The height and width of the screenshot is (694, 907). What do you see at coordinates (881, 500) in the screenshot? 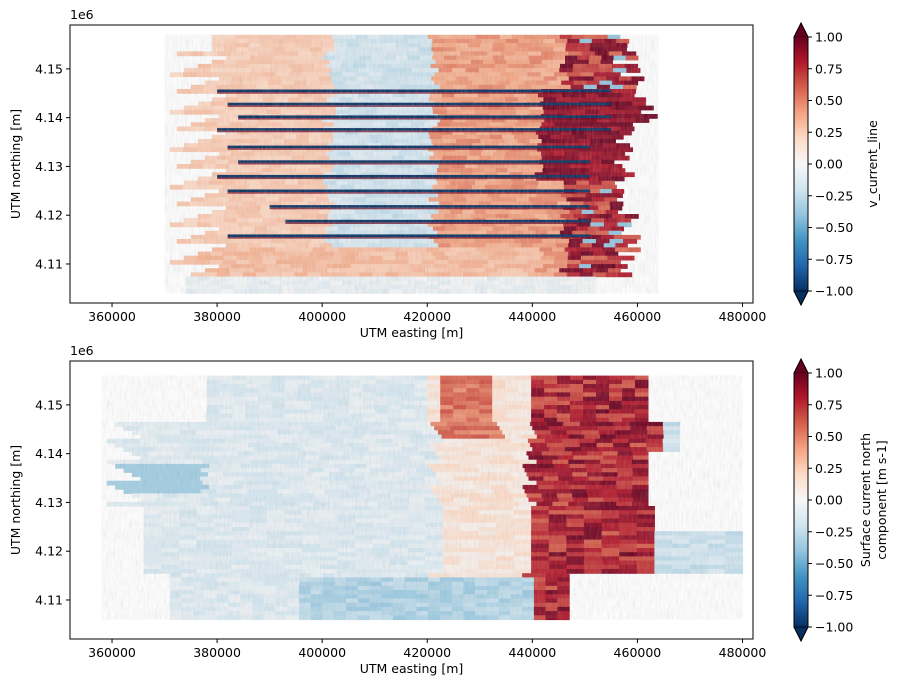
I see `bottom-colorbar-label-line-2: component [m s-1]` at bounding box center [881, 500].